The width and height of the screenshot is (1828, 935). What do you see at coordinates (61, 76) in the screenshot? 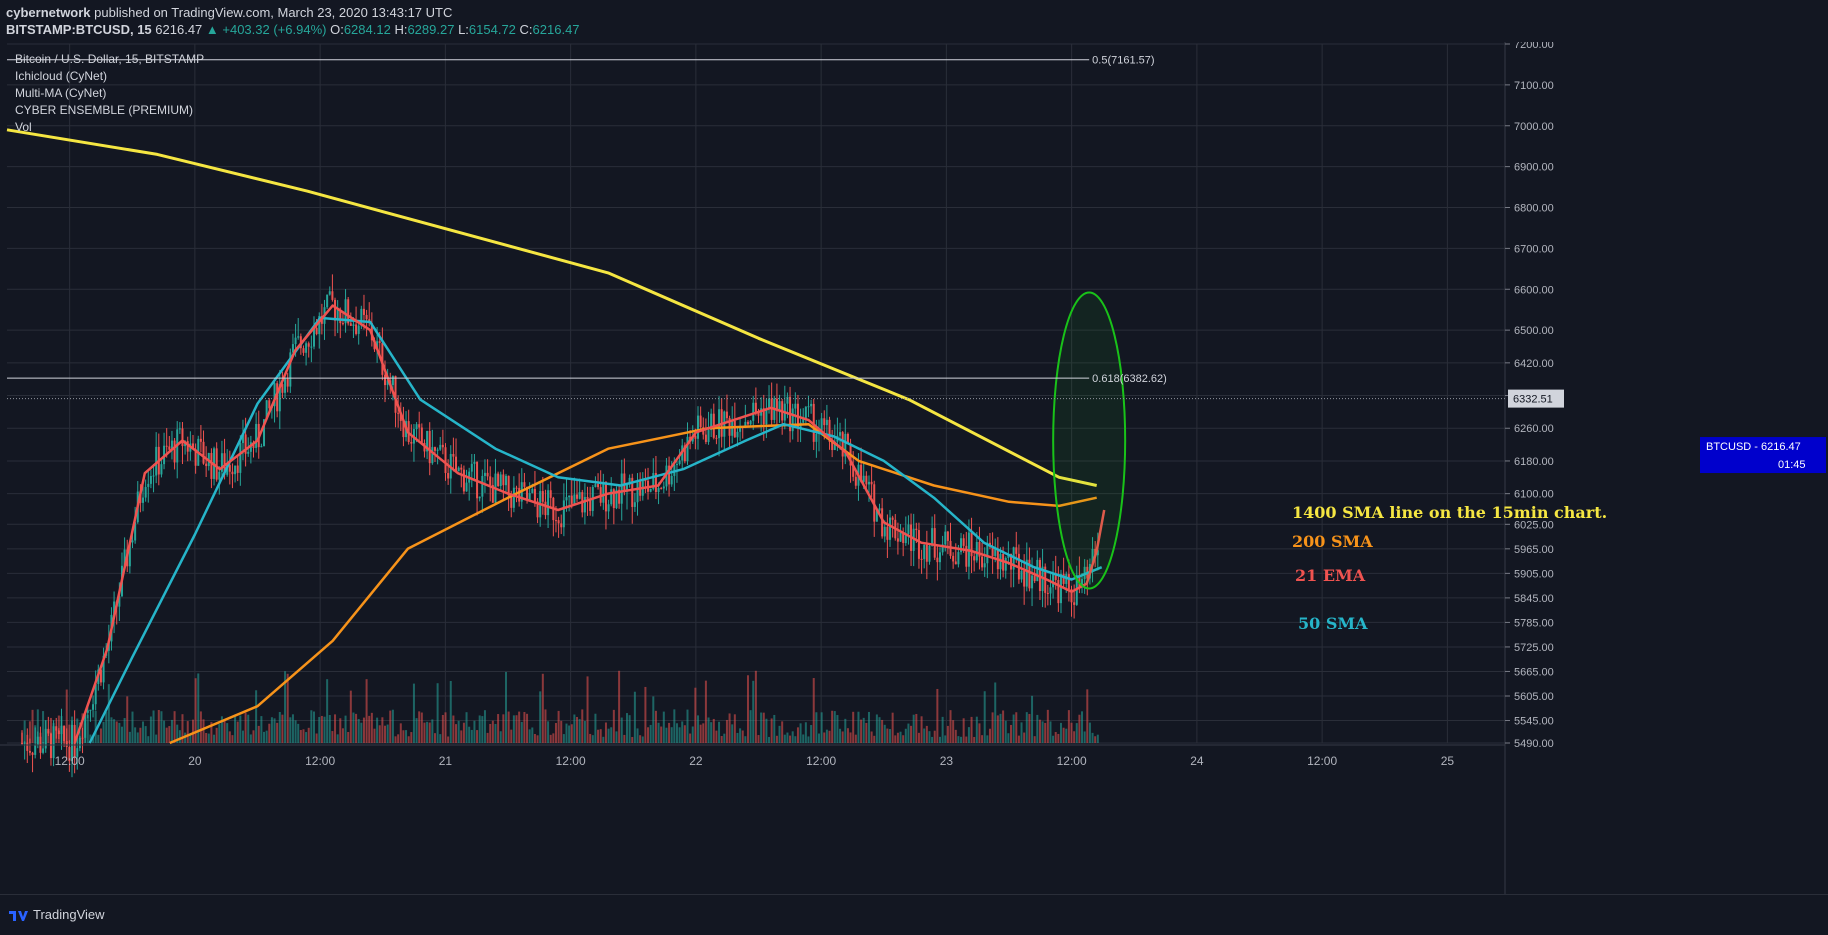
I see `legend-indicator: Ichicloud (CyNet)` at bounding box center [61, 76].